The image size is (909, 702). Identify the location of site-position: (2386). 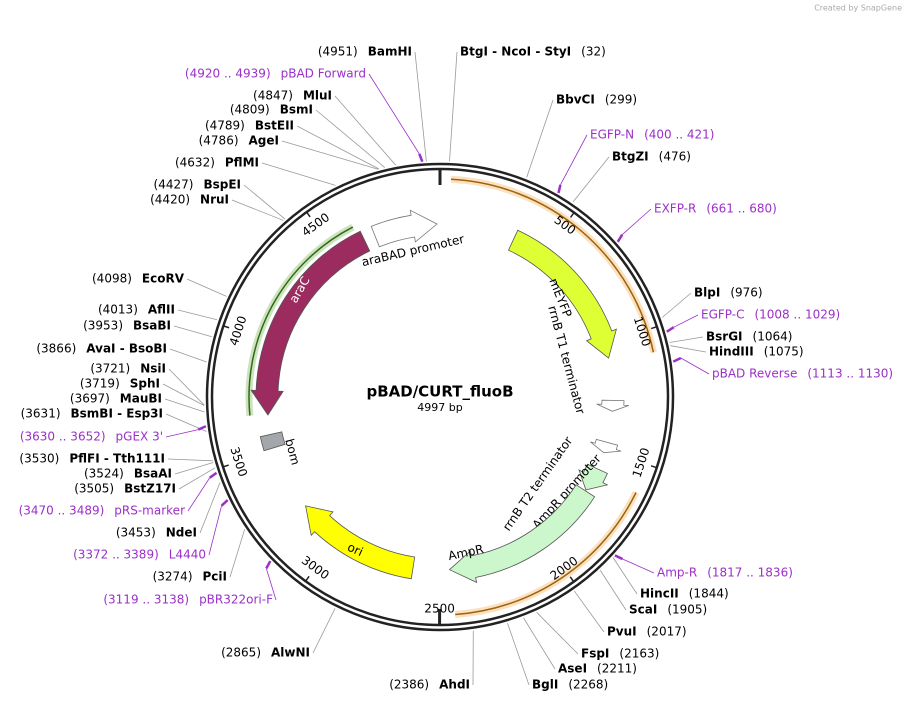
(409, 685).